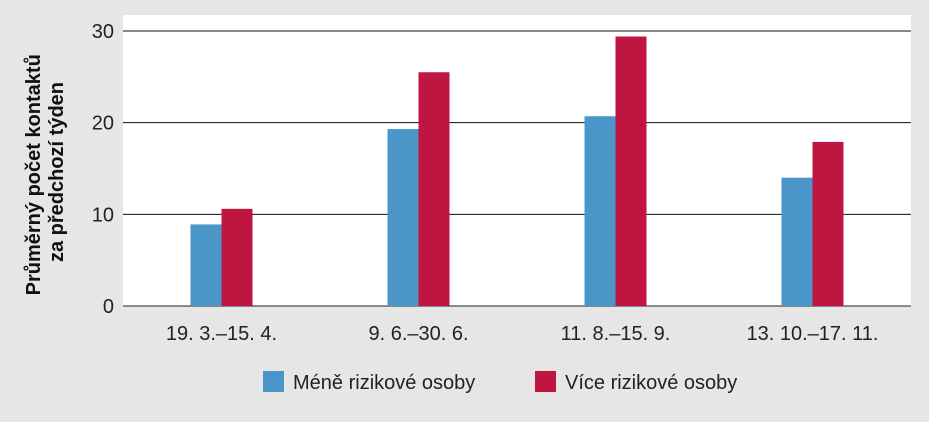 This screenshot has width=929, height=422. I want to click on legend-label-0: Méně rizikové osoby, so click(384, 383).